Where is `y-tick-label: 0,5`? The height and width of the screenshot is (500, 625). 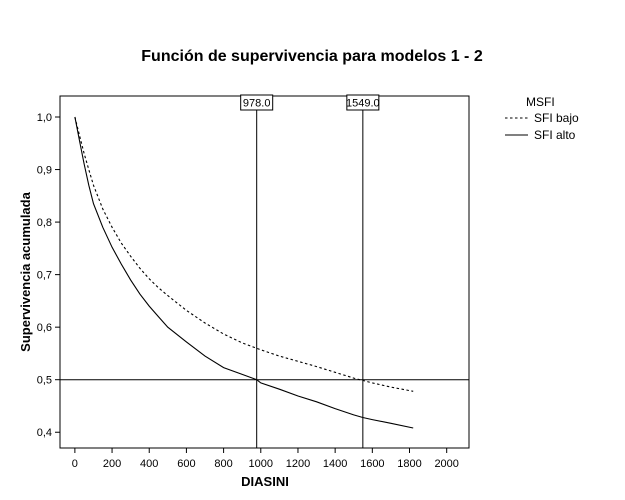 y-tick-label: 0,5 is located at coordinates (44, 381).